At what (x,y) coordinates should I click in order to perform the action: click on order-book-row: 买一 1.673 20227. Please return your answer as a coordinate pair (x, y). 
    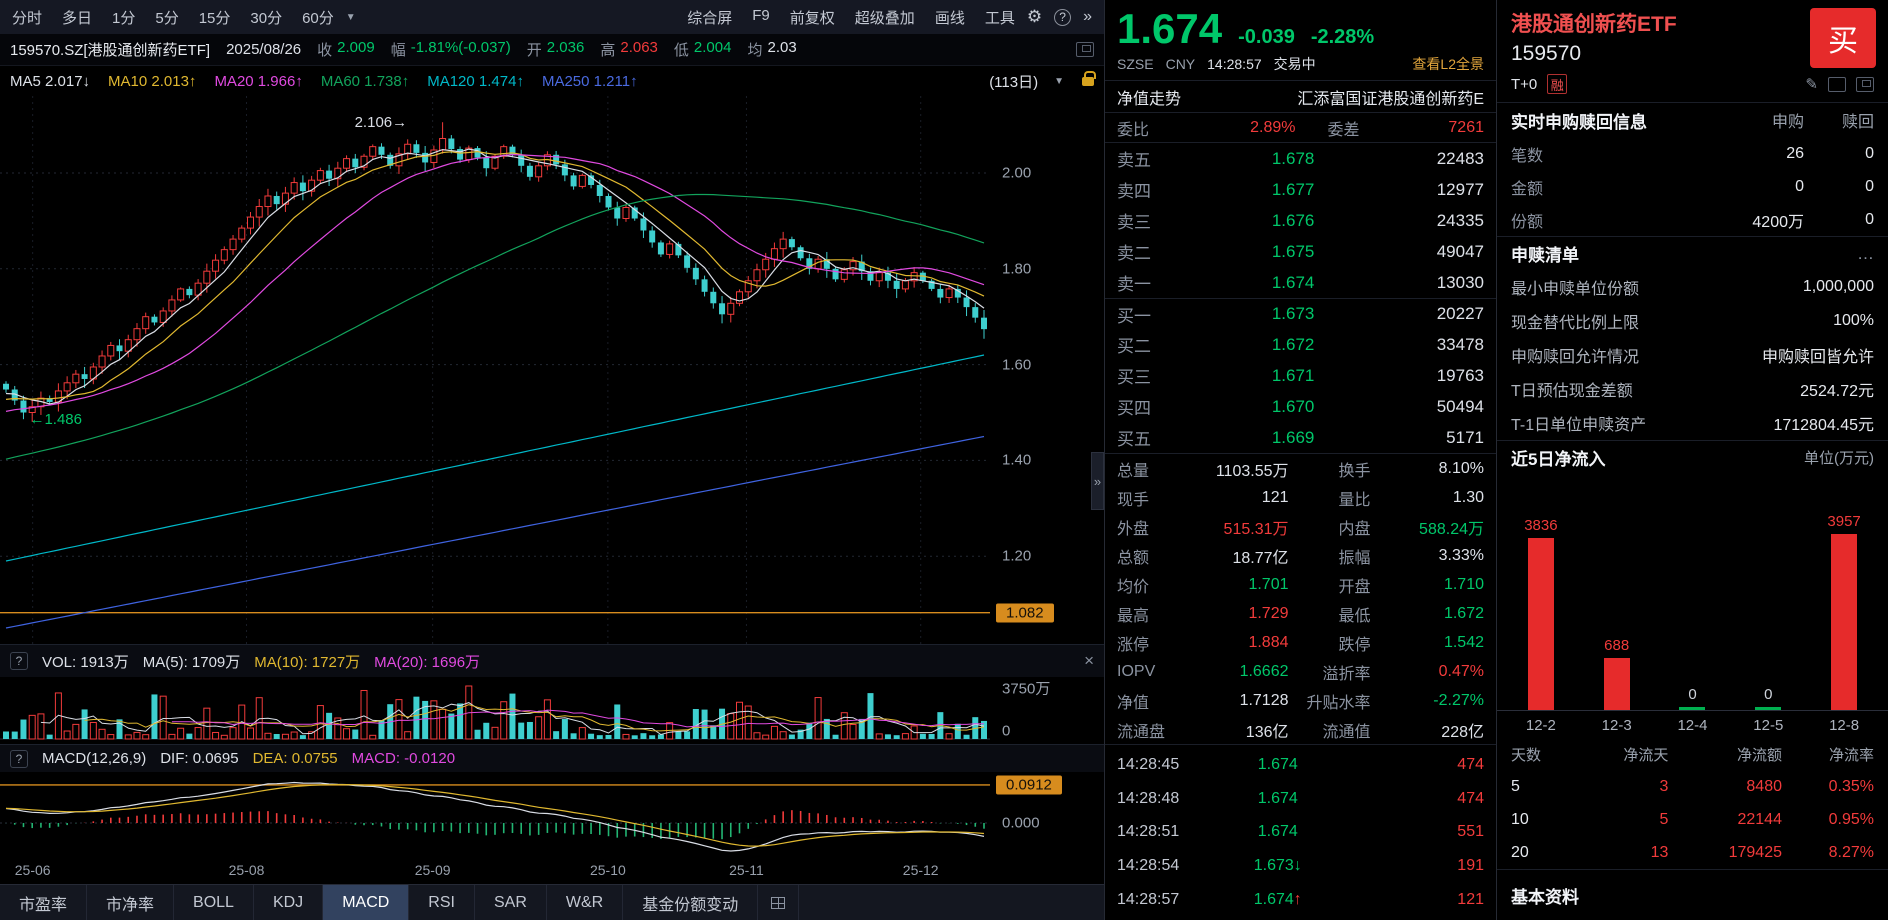
    Looking at the image, I should click on (1300, 313).